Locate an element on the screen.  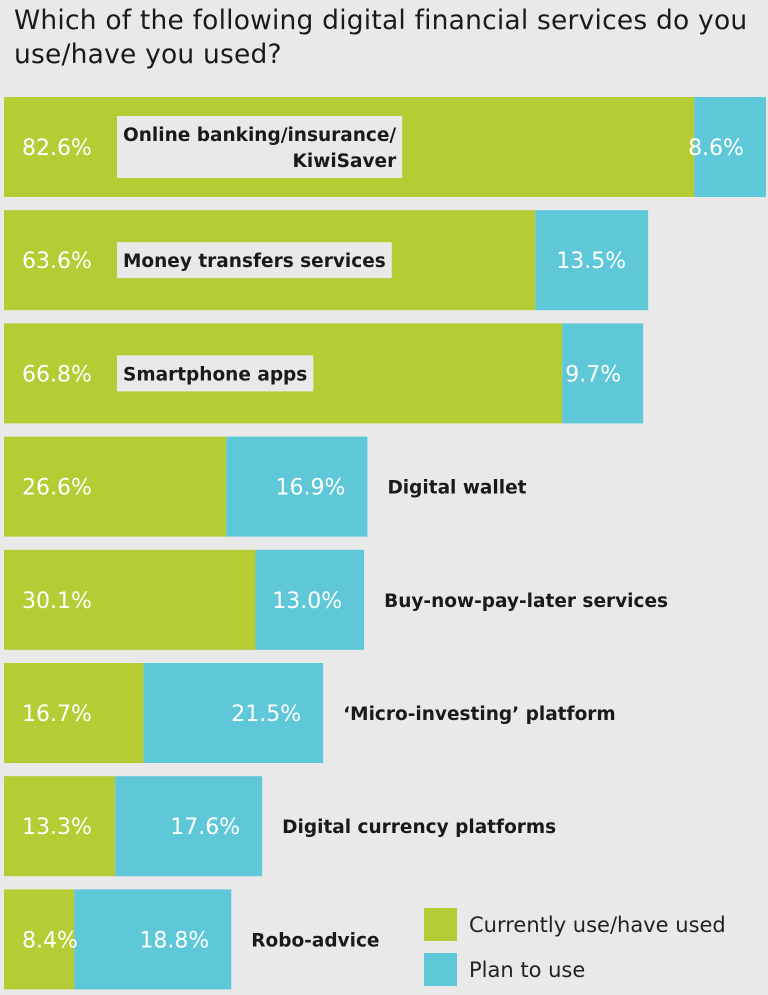
svg-text: Digital wallet is located at coordinates (456, 488).